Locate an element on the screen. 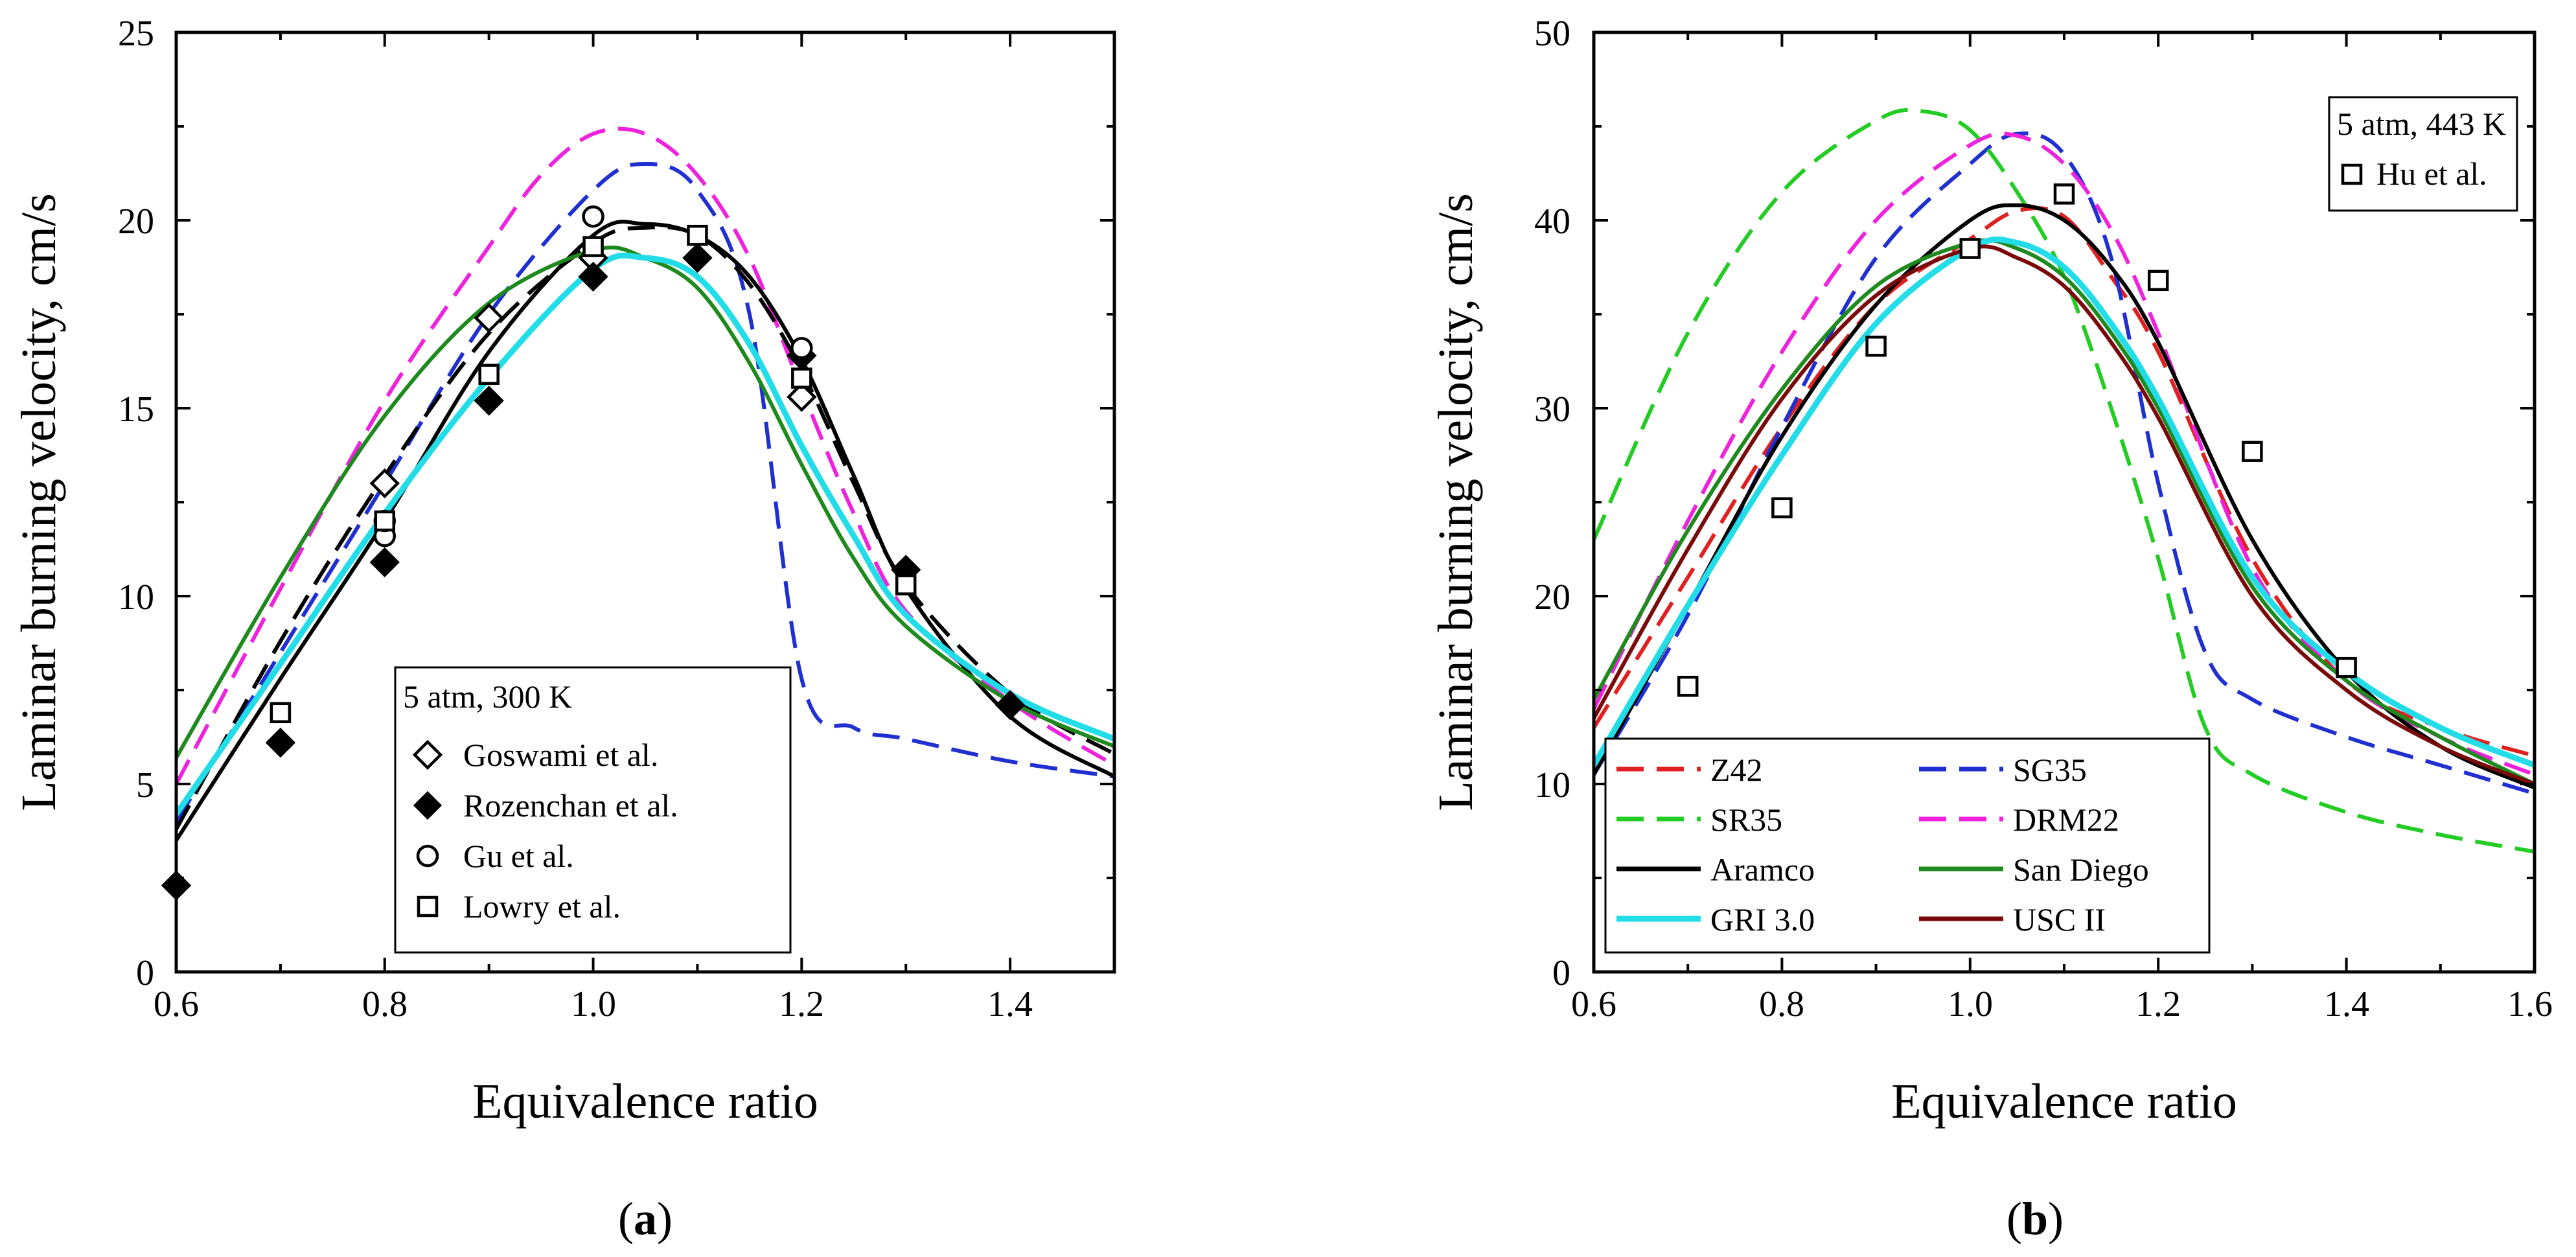  legend-label: SG35 is located at coordinates (2050, 770).